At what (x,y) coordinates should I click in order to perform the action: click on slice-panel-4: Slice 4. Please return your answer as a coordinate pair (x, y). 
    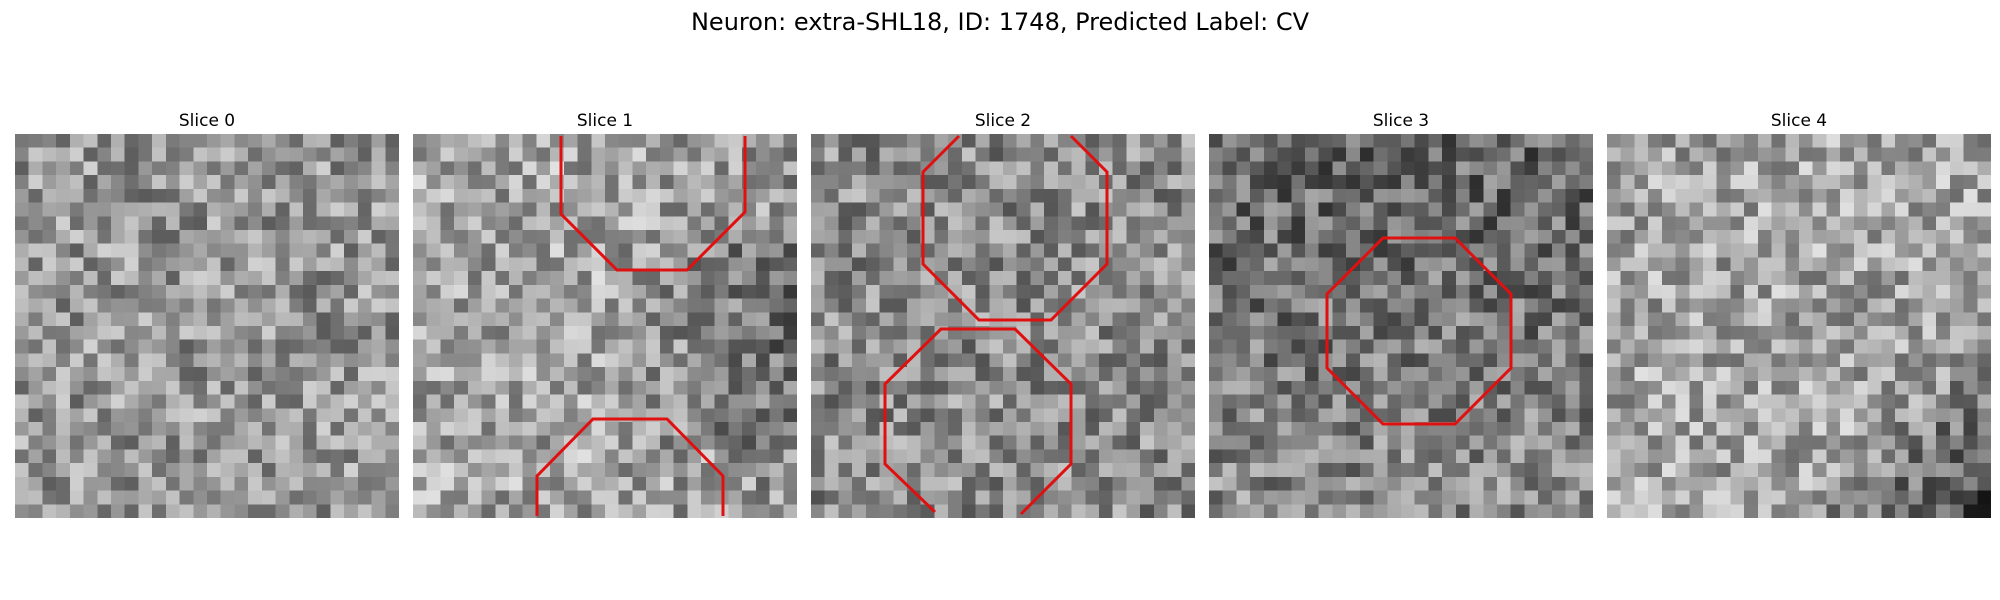
    Looking at the image, I should click on (1799, 313).